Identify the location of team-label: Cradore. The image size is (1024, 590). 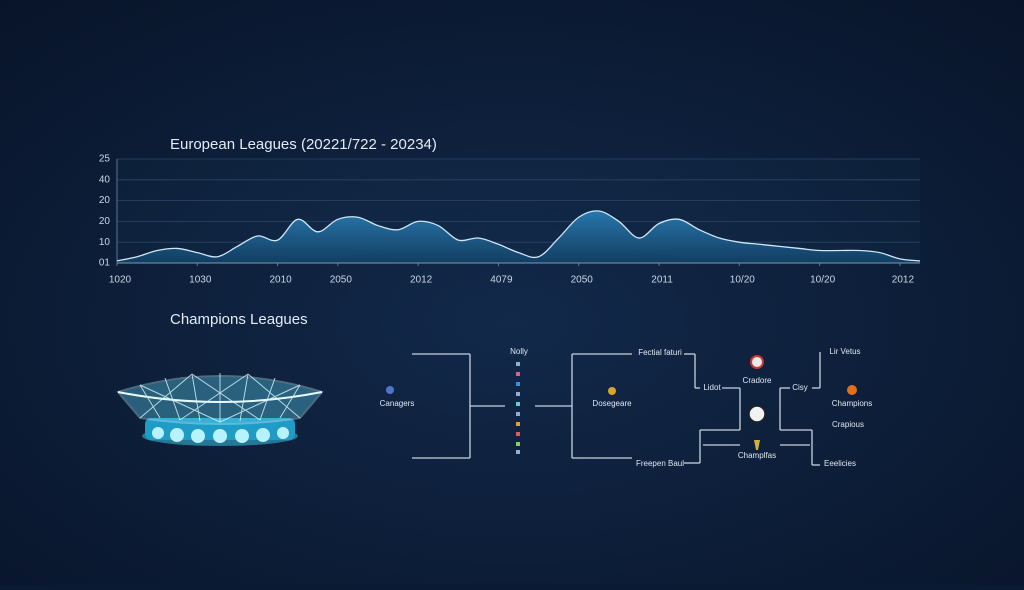
(757, 380).